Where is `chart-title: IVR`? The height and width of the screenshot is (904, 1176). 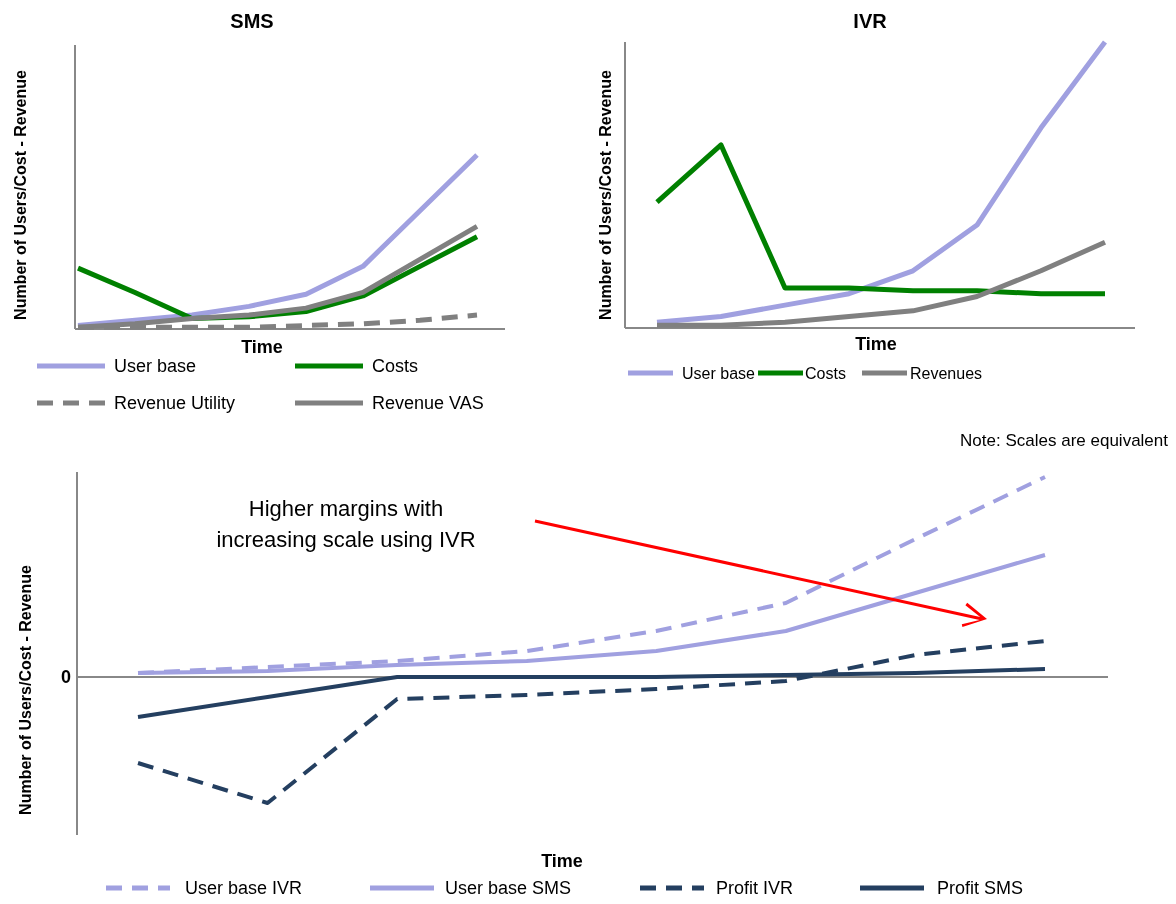
chart-title: IVR is located at coordinates (870, 21).